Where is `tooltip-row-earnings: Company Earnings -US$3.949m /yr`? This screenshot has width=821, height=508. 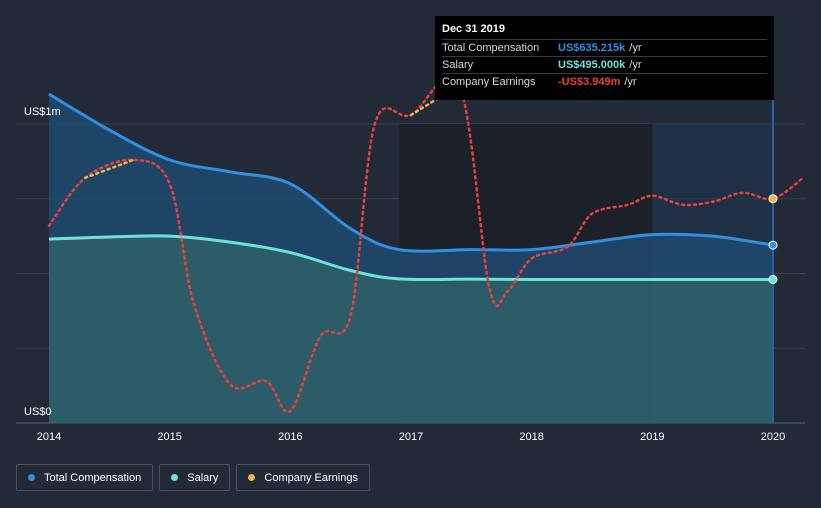
tooltip-row-earnings: Company Earnings -US$3.949m /yr is located at coordinates (604, 81).